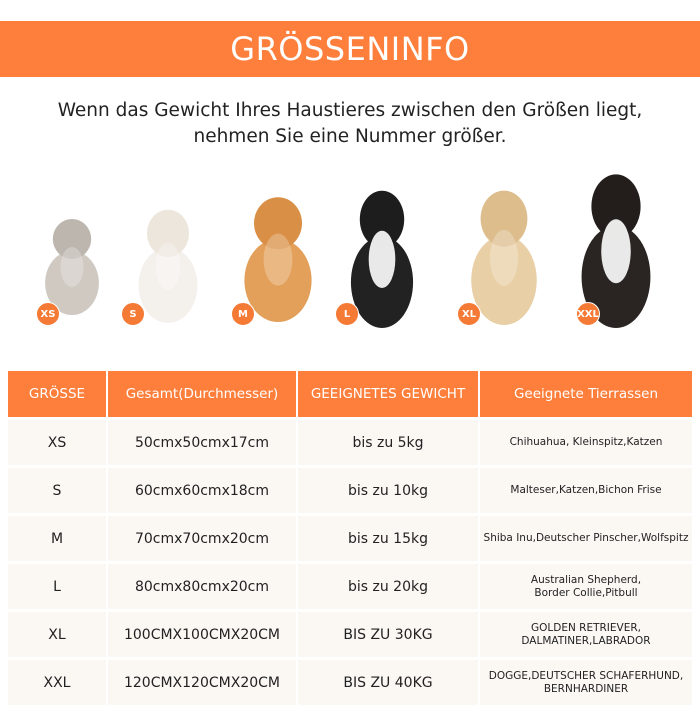 The image size is (700, 708). What do you see at coordinates (350, 49) in the screenshot?
I see `banner-title: GRÖSSENINFO` at bounding box center [350, 49].